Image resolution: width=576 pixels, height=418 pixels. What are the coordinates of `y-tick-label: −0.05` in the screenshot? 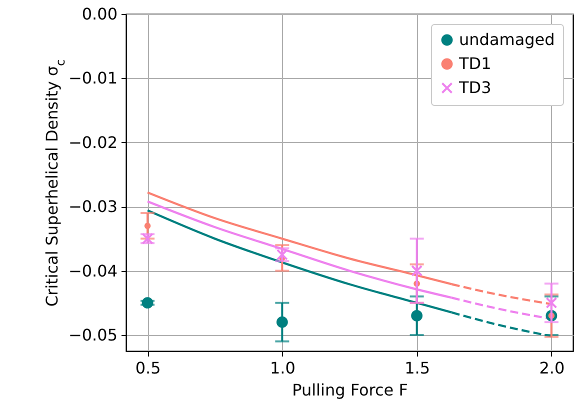 It's located at (93, 334).